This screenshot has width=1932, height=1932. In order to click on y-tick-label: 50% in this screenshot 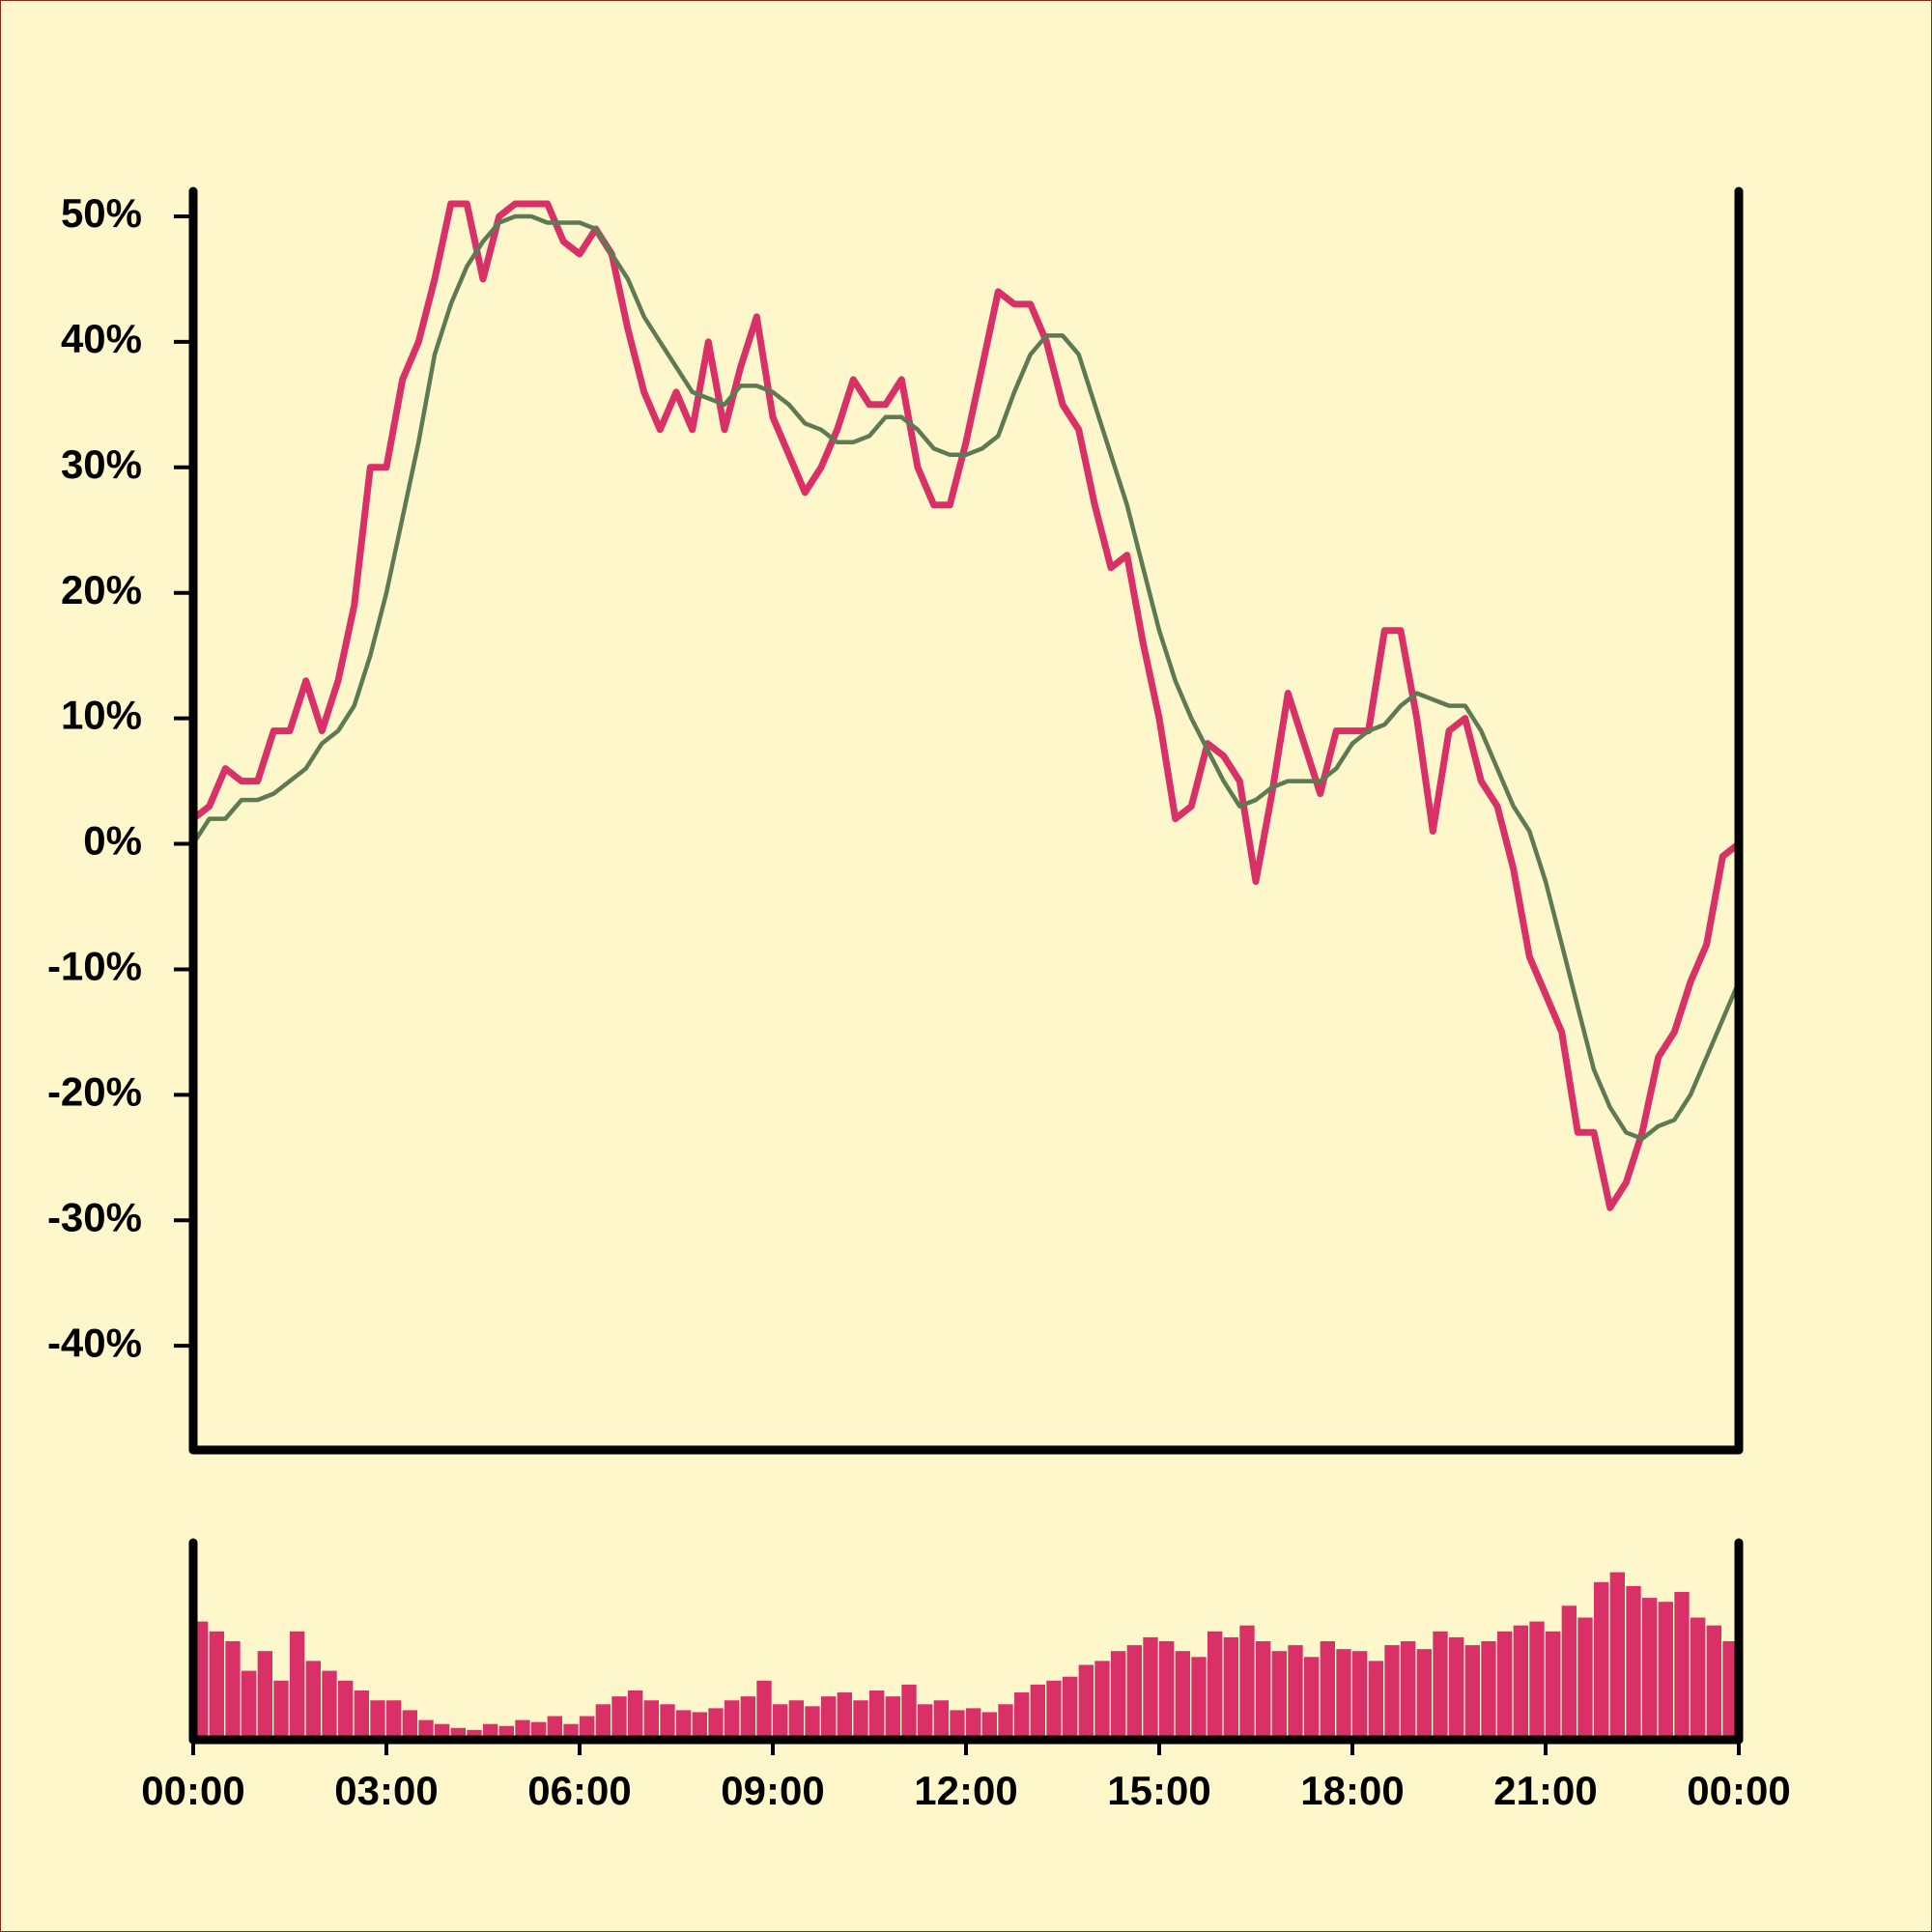, I will do `click(101, 213)`.